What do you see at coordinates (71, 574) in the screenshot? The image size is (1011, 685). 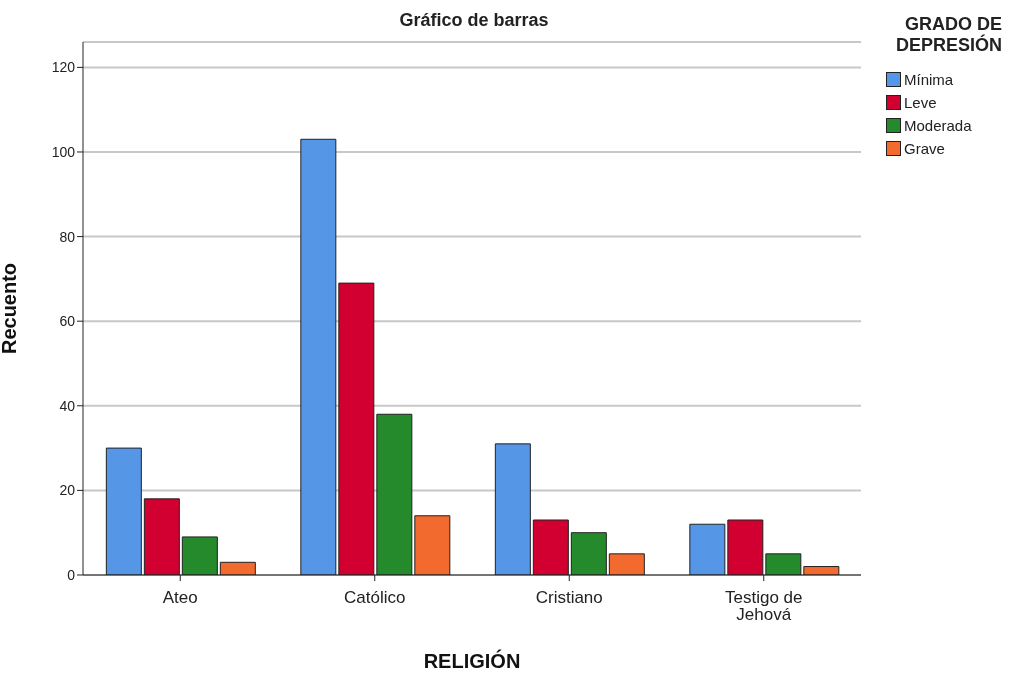 I see `y-tick-label: 0` at bounding box center [71, 574].